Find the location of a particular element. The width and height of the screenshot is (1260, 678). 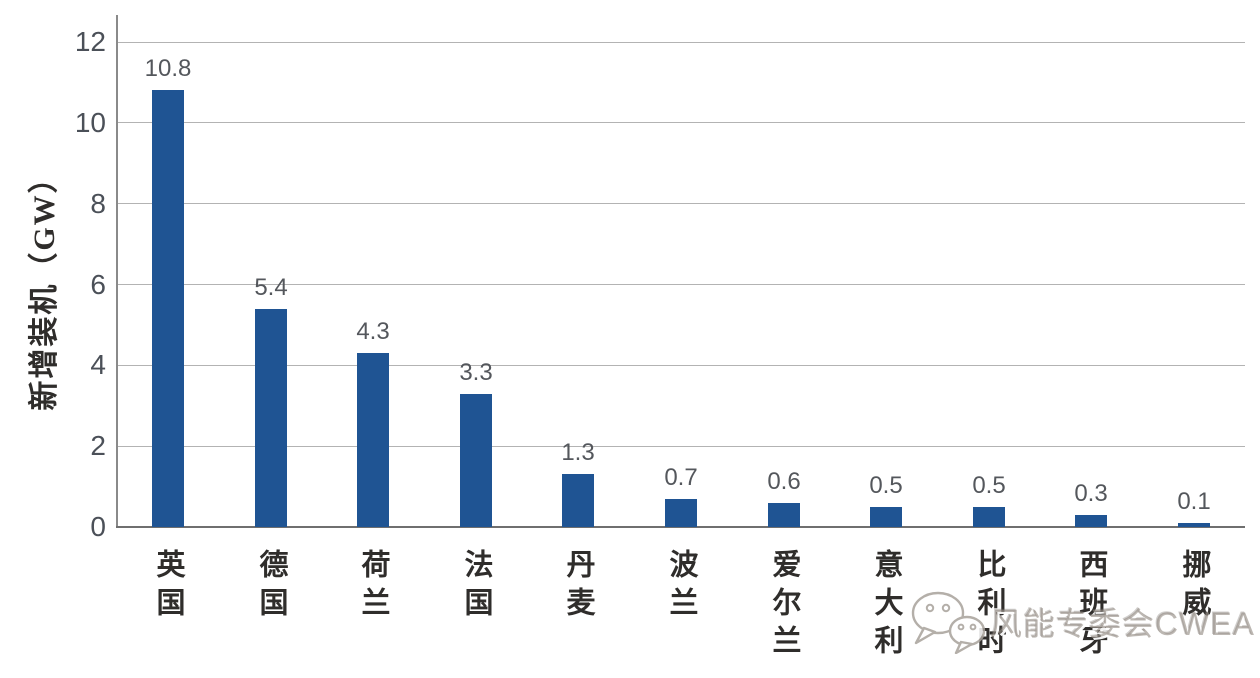

bar-value-label: 10.8 is located at coordinates (168, 68).